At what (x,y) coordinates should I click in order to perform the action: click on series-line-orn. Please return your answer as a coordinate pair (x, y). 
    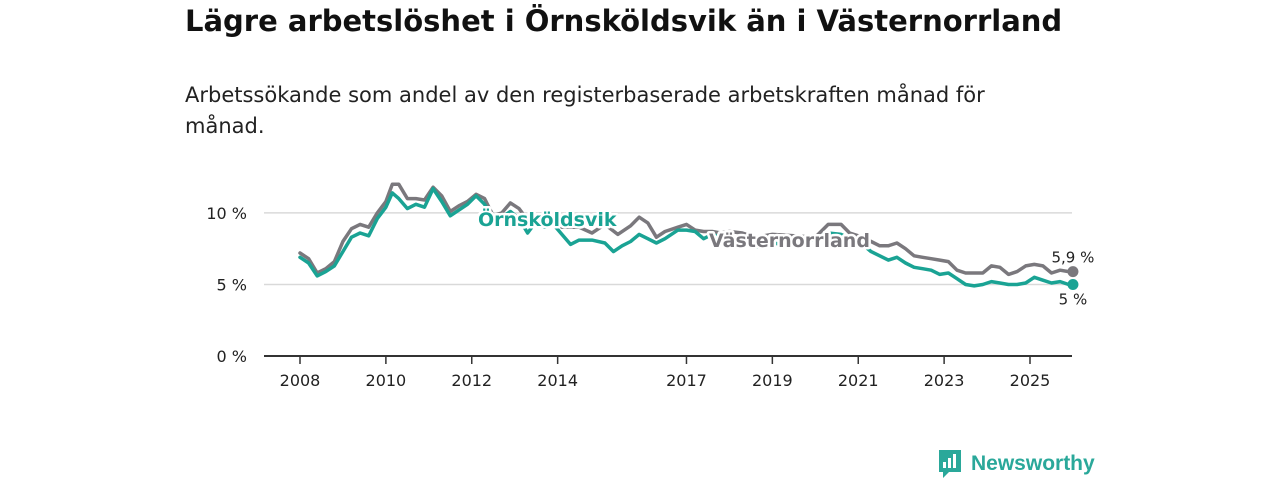
    Looking at the image, I should click on (686, 237).